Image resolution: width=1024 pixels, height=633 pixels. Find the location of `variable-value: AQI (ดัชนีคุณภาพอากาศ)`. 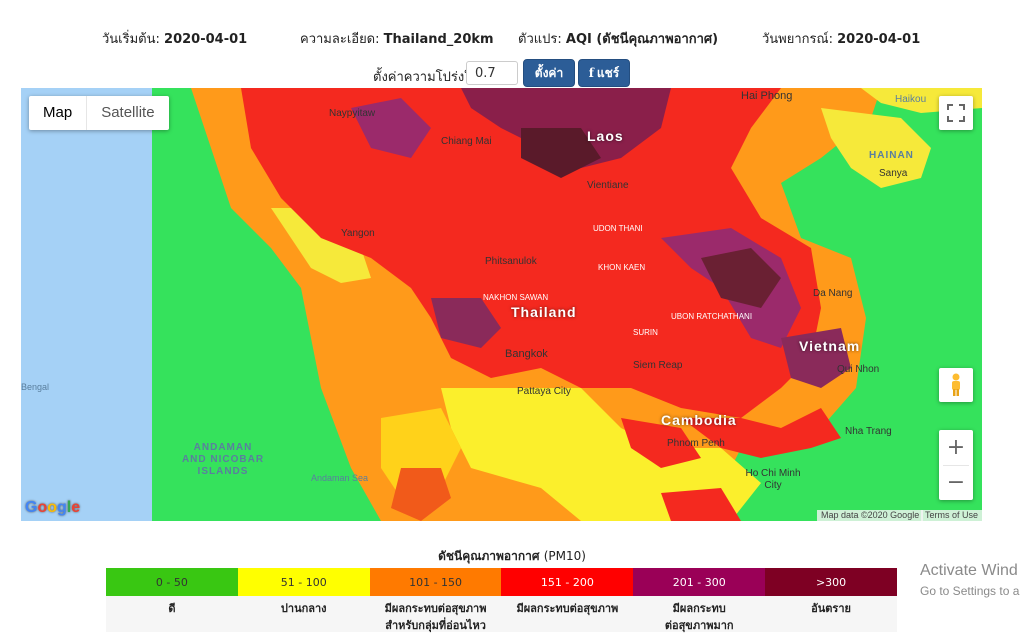

variable-value: AQI (ดัชนีคุณภาพอากาศ) is located at coordinates (642, 39).